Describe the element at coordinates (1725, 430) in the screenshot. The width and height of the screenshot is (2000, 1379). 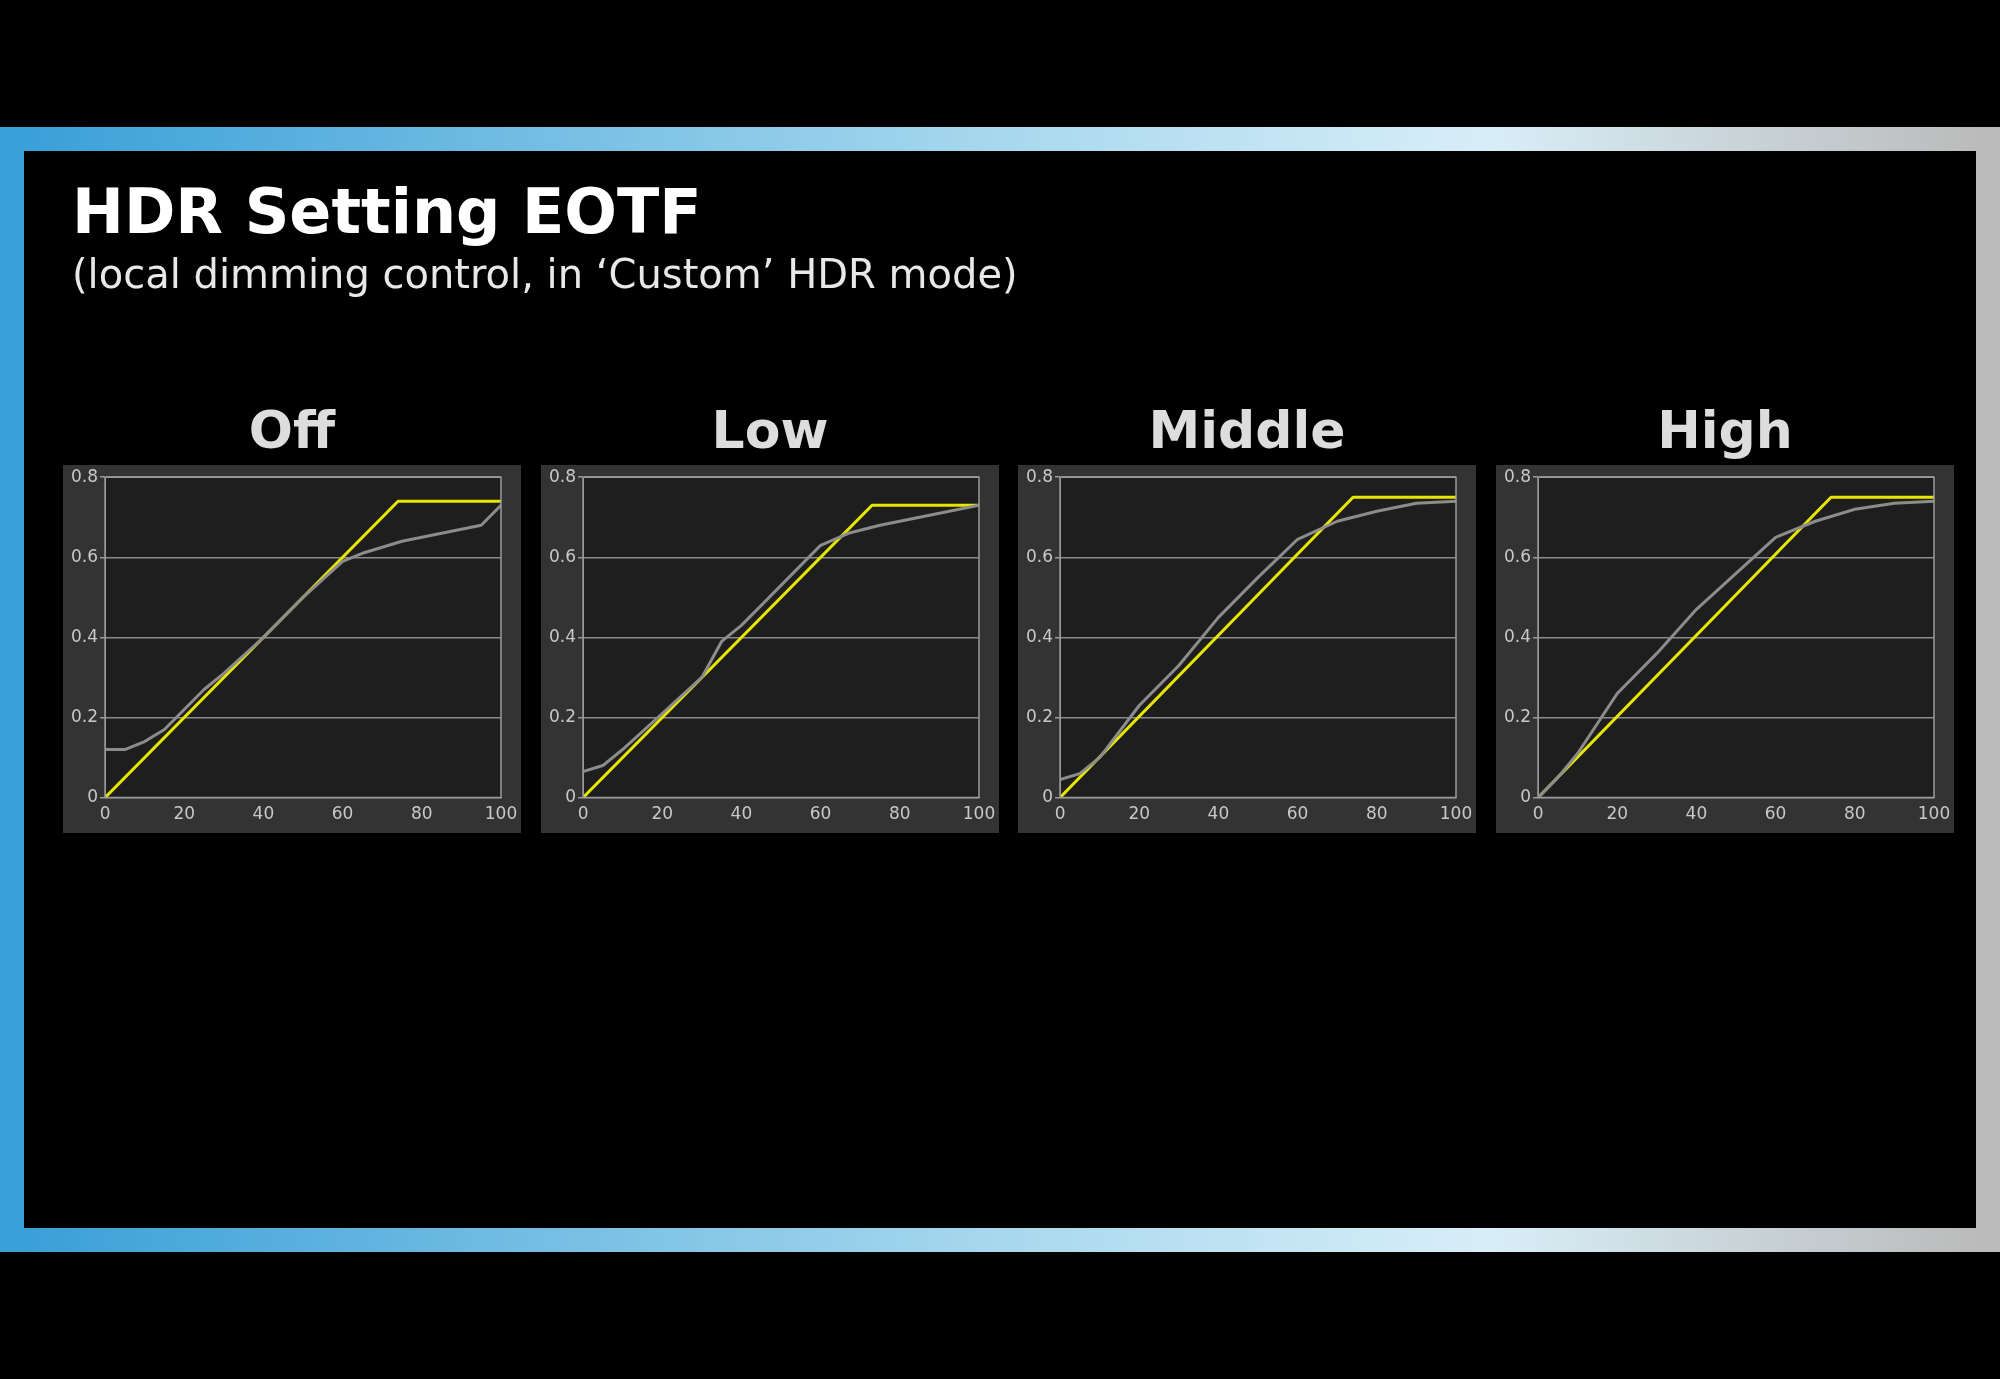
I see `chart-title: High` at that location.